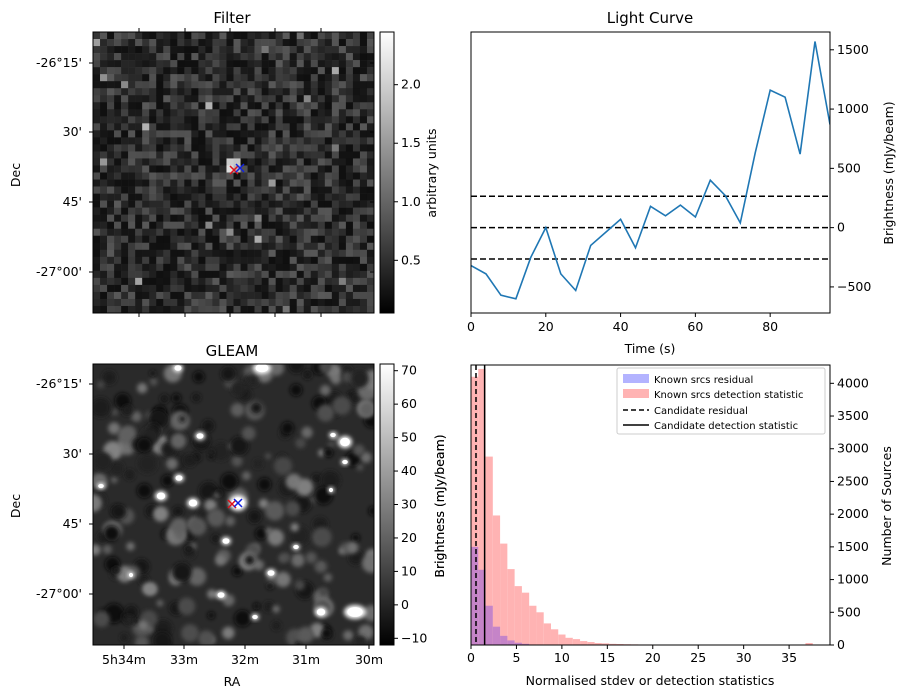 The width and height of the screenshot is (907, 699). Describe the element at coordinates (411, 142) in the screenshot. I see `colorbar-tick-label: 1.5` at that location.